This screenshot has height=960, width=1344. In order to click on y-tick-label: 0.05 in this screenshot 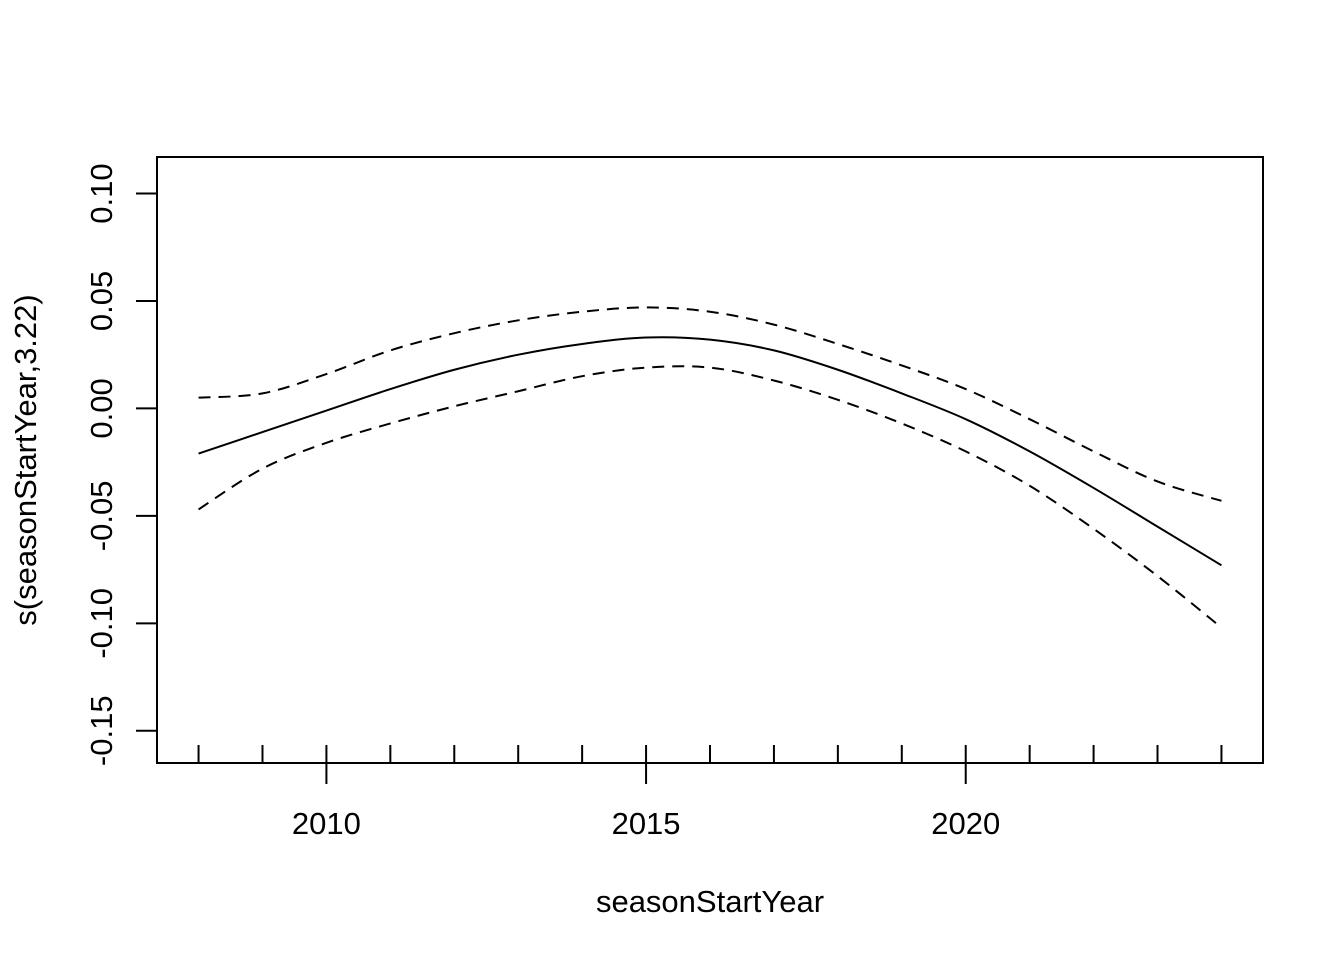, I will do `click(101, 301)`.